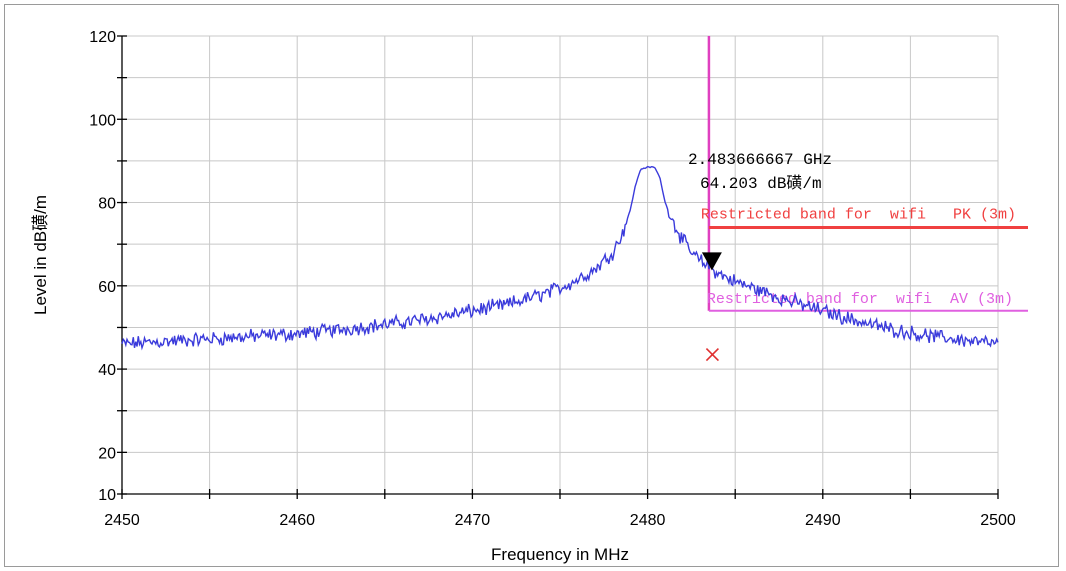 This screenshot has width=1066, height=571. What do you see at coordinates (107, 370) in the screenshot?
I see `y-tick-label: 40` at bounding box center [107, 370].